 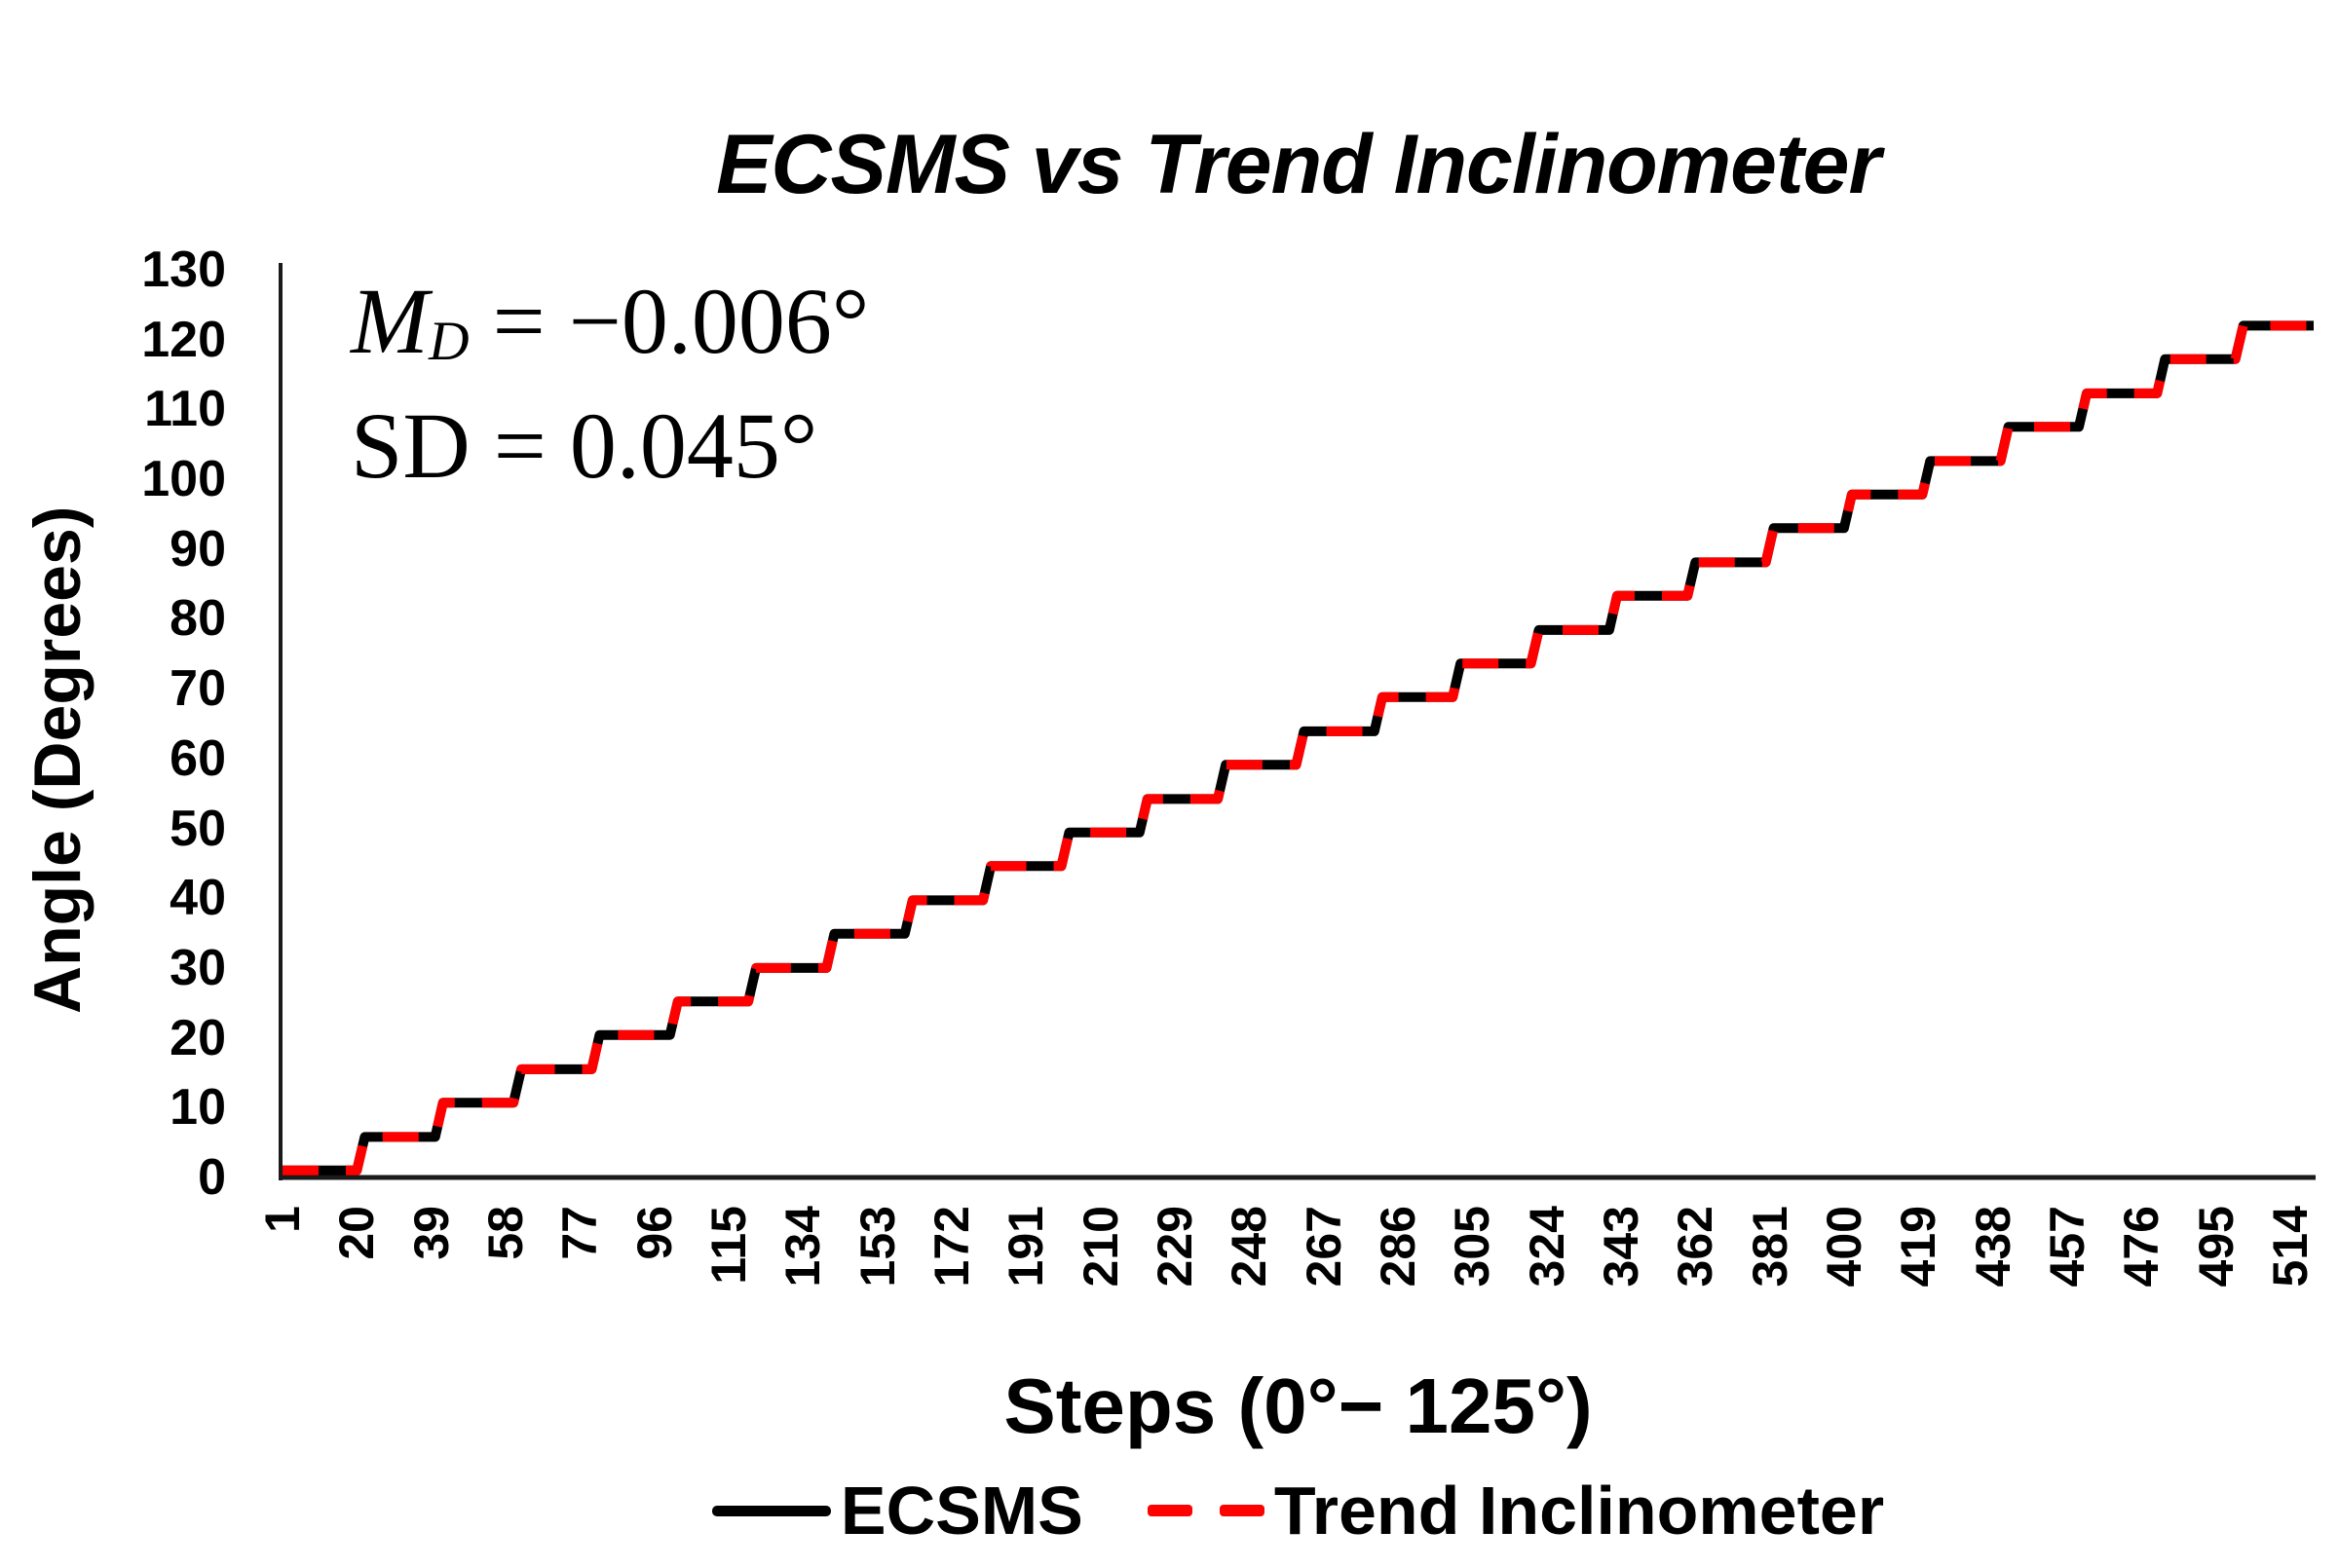 What do you see at coordinates (198, 898) in the screenshot?
I see `y-tick-label: 40` at bounding box center [198, 898].